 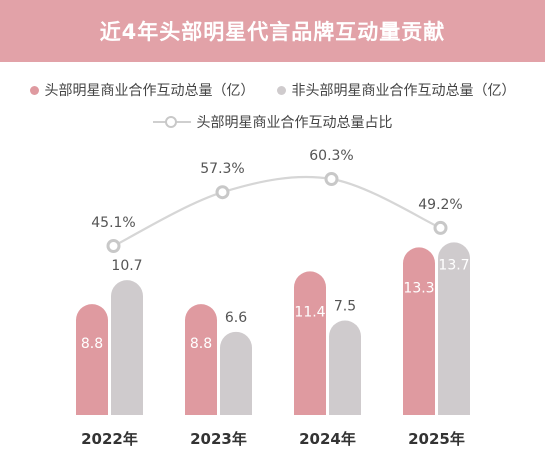 I want to click on legend-label-nonhead: 非头部明星商业合作互动总量（亿）, so click(x=403, y=91).